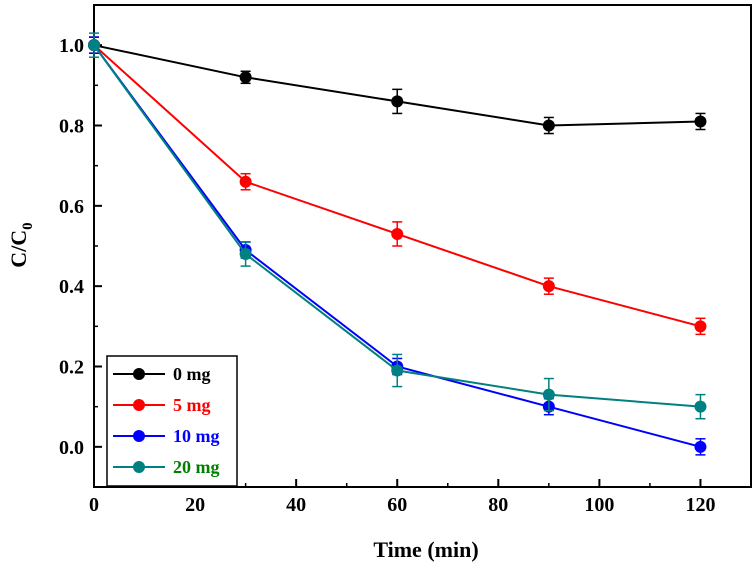  What do you see at coordinates (196, 467) in the screenshot?
I see `legend-label: 20 mg` at bounding box center [196, 467].